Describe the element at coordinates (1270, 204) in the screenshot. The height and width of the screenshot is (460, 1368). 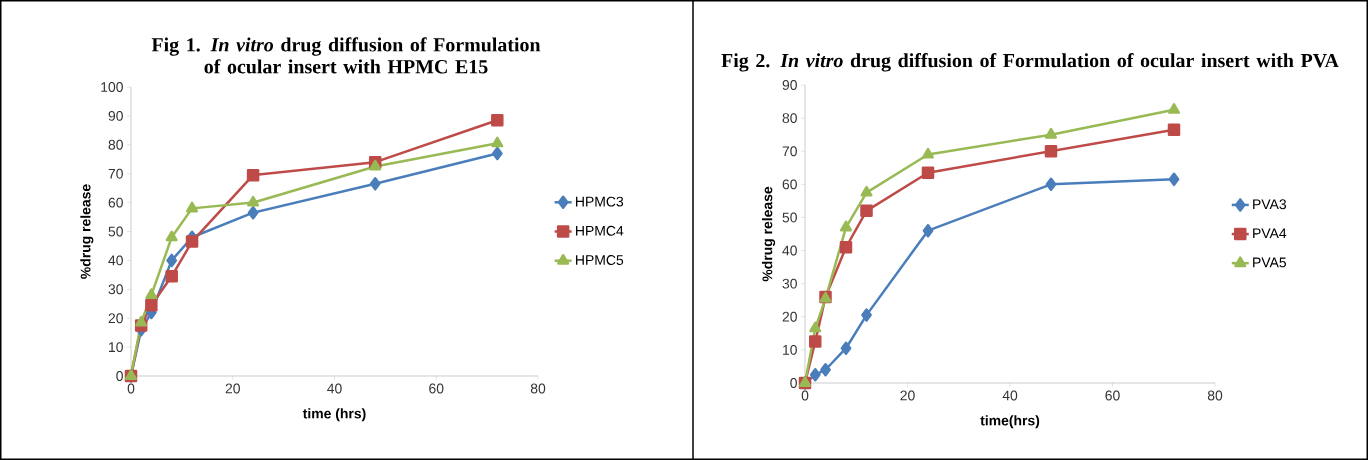
I see `legend-label: PVA3` at that location.